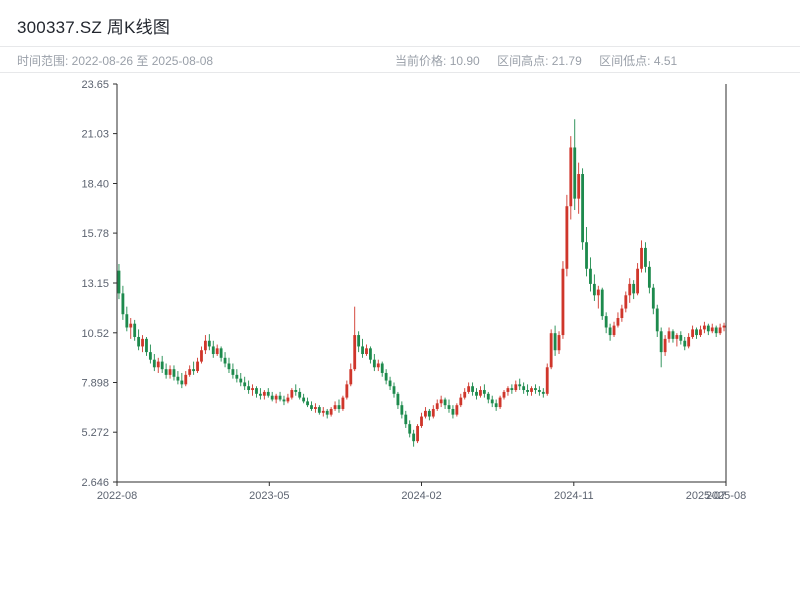  I want to click on y-tick-label: 15.78, so click(95, 234).